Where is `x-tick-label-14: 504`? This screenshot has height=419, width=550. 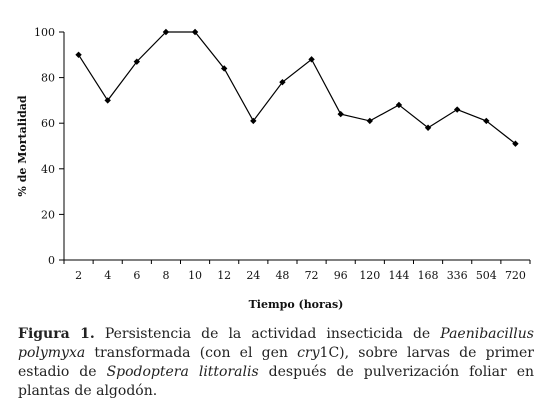
x-tick-label-14: 504 is located at coordinates (486, 275).